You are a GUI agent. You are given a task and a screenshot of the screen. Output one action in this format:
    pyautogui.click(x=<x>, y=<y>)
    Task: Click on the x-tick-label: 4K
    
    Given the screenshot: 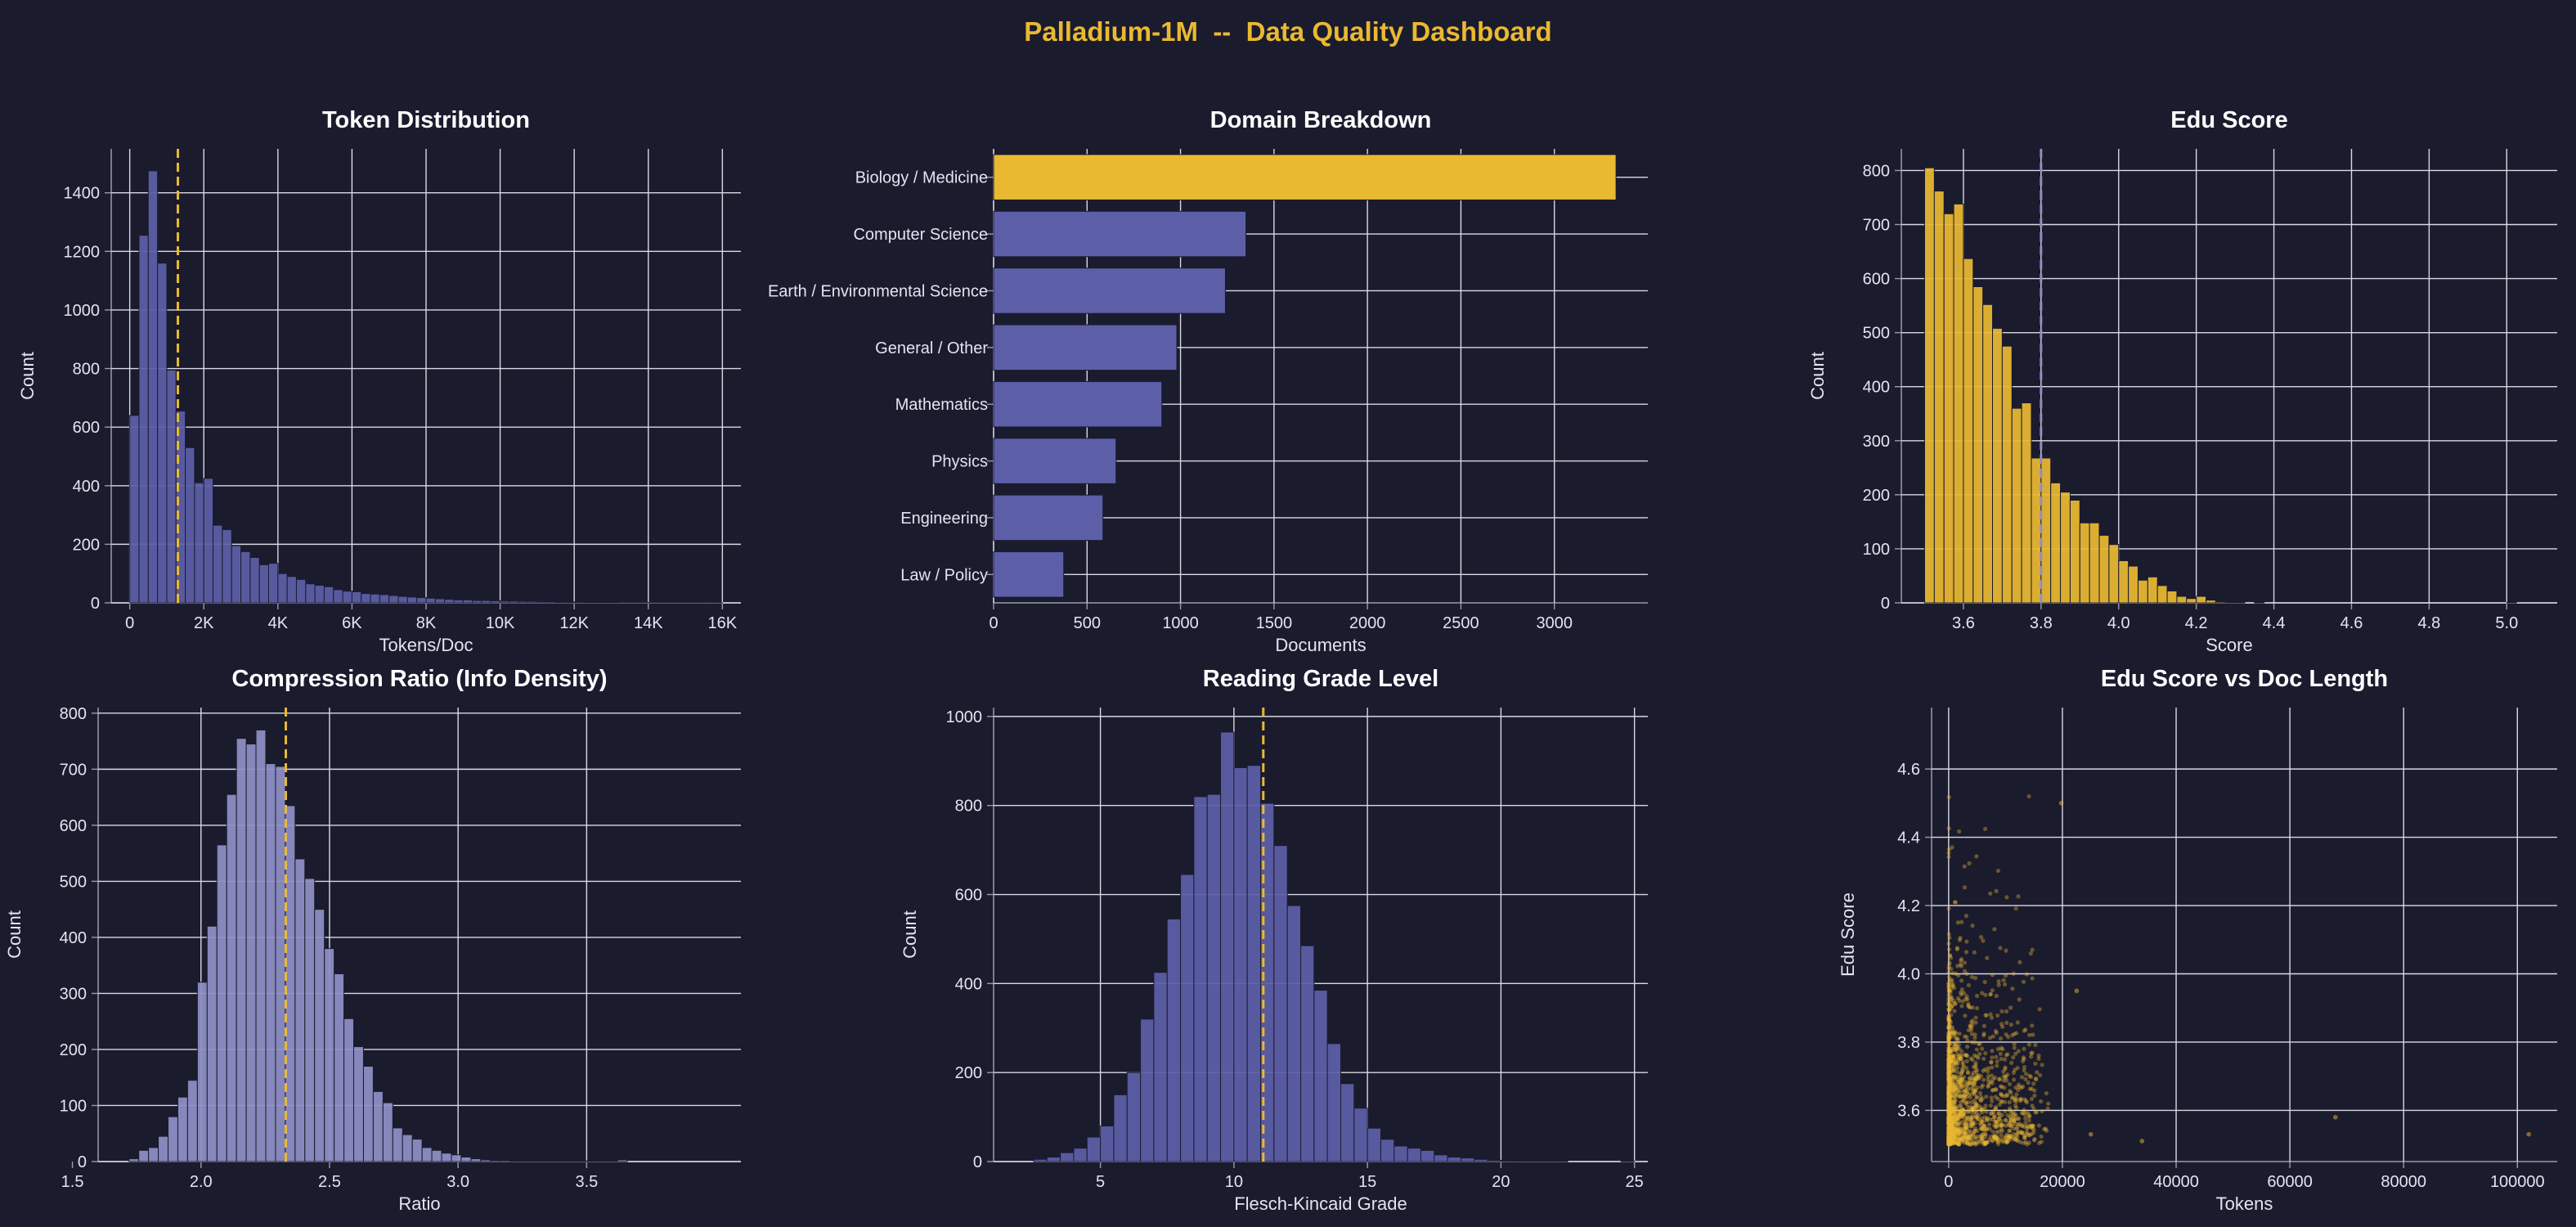 What is the action you would take?
    pyautogui.click(x=278, y=623)
    